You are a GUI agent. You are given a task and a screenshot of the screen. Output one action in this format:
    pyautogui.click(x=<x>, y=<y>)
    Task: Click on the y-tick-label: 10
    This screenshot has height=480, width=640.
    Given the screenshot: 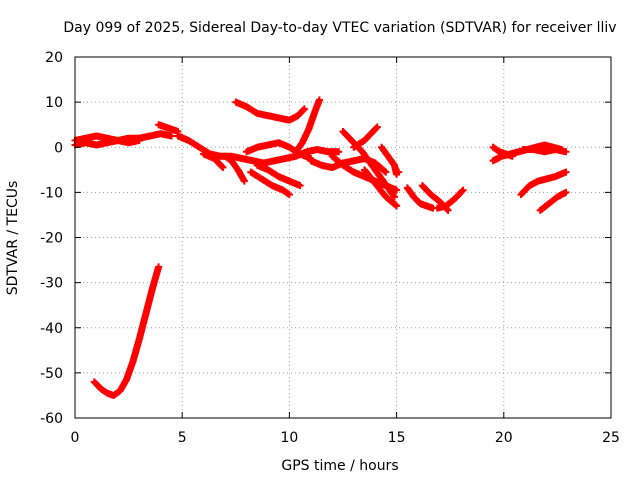 What is the action you would take?
    pyautogui.click(x=54, y=103)
    